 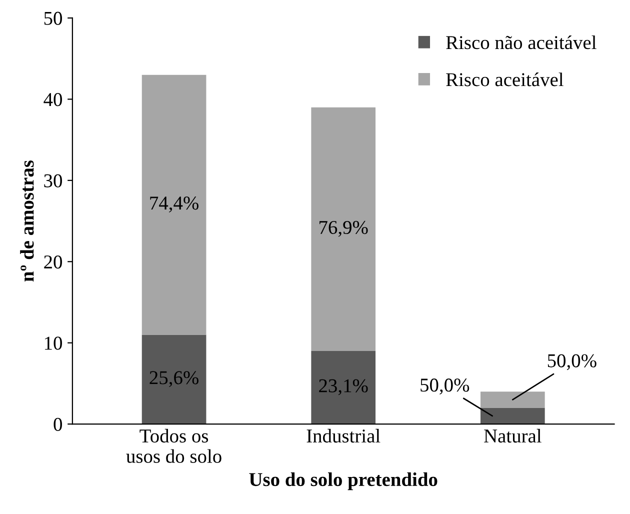 I want to click on legend-label: Risco não aceitável, so click(x=521, y=42).